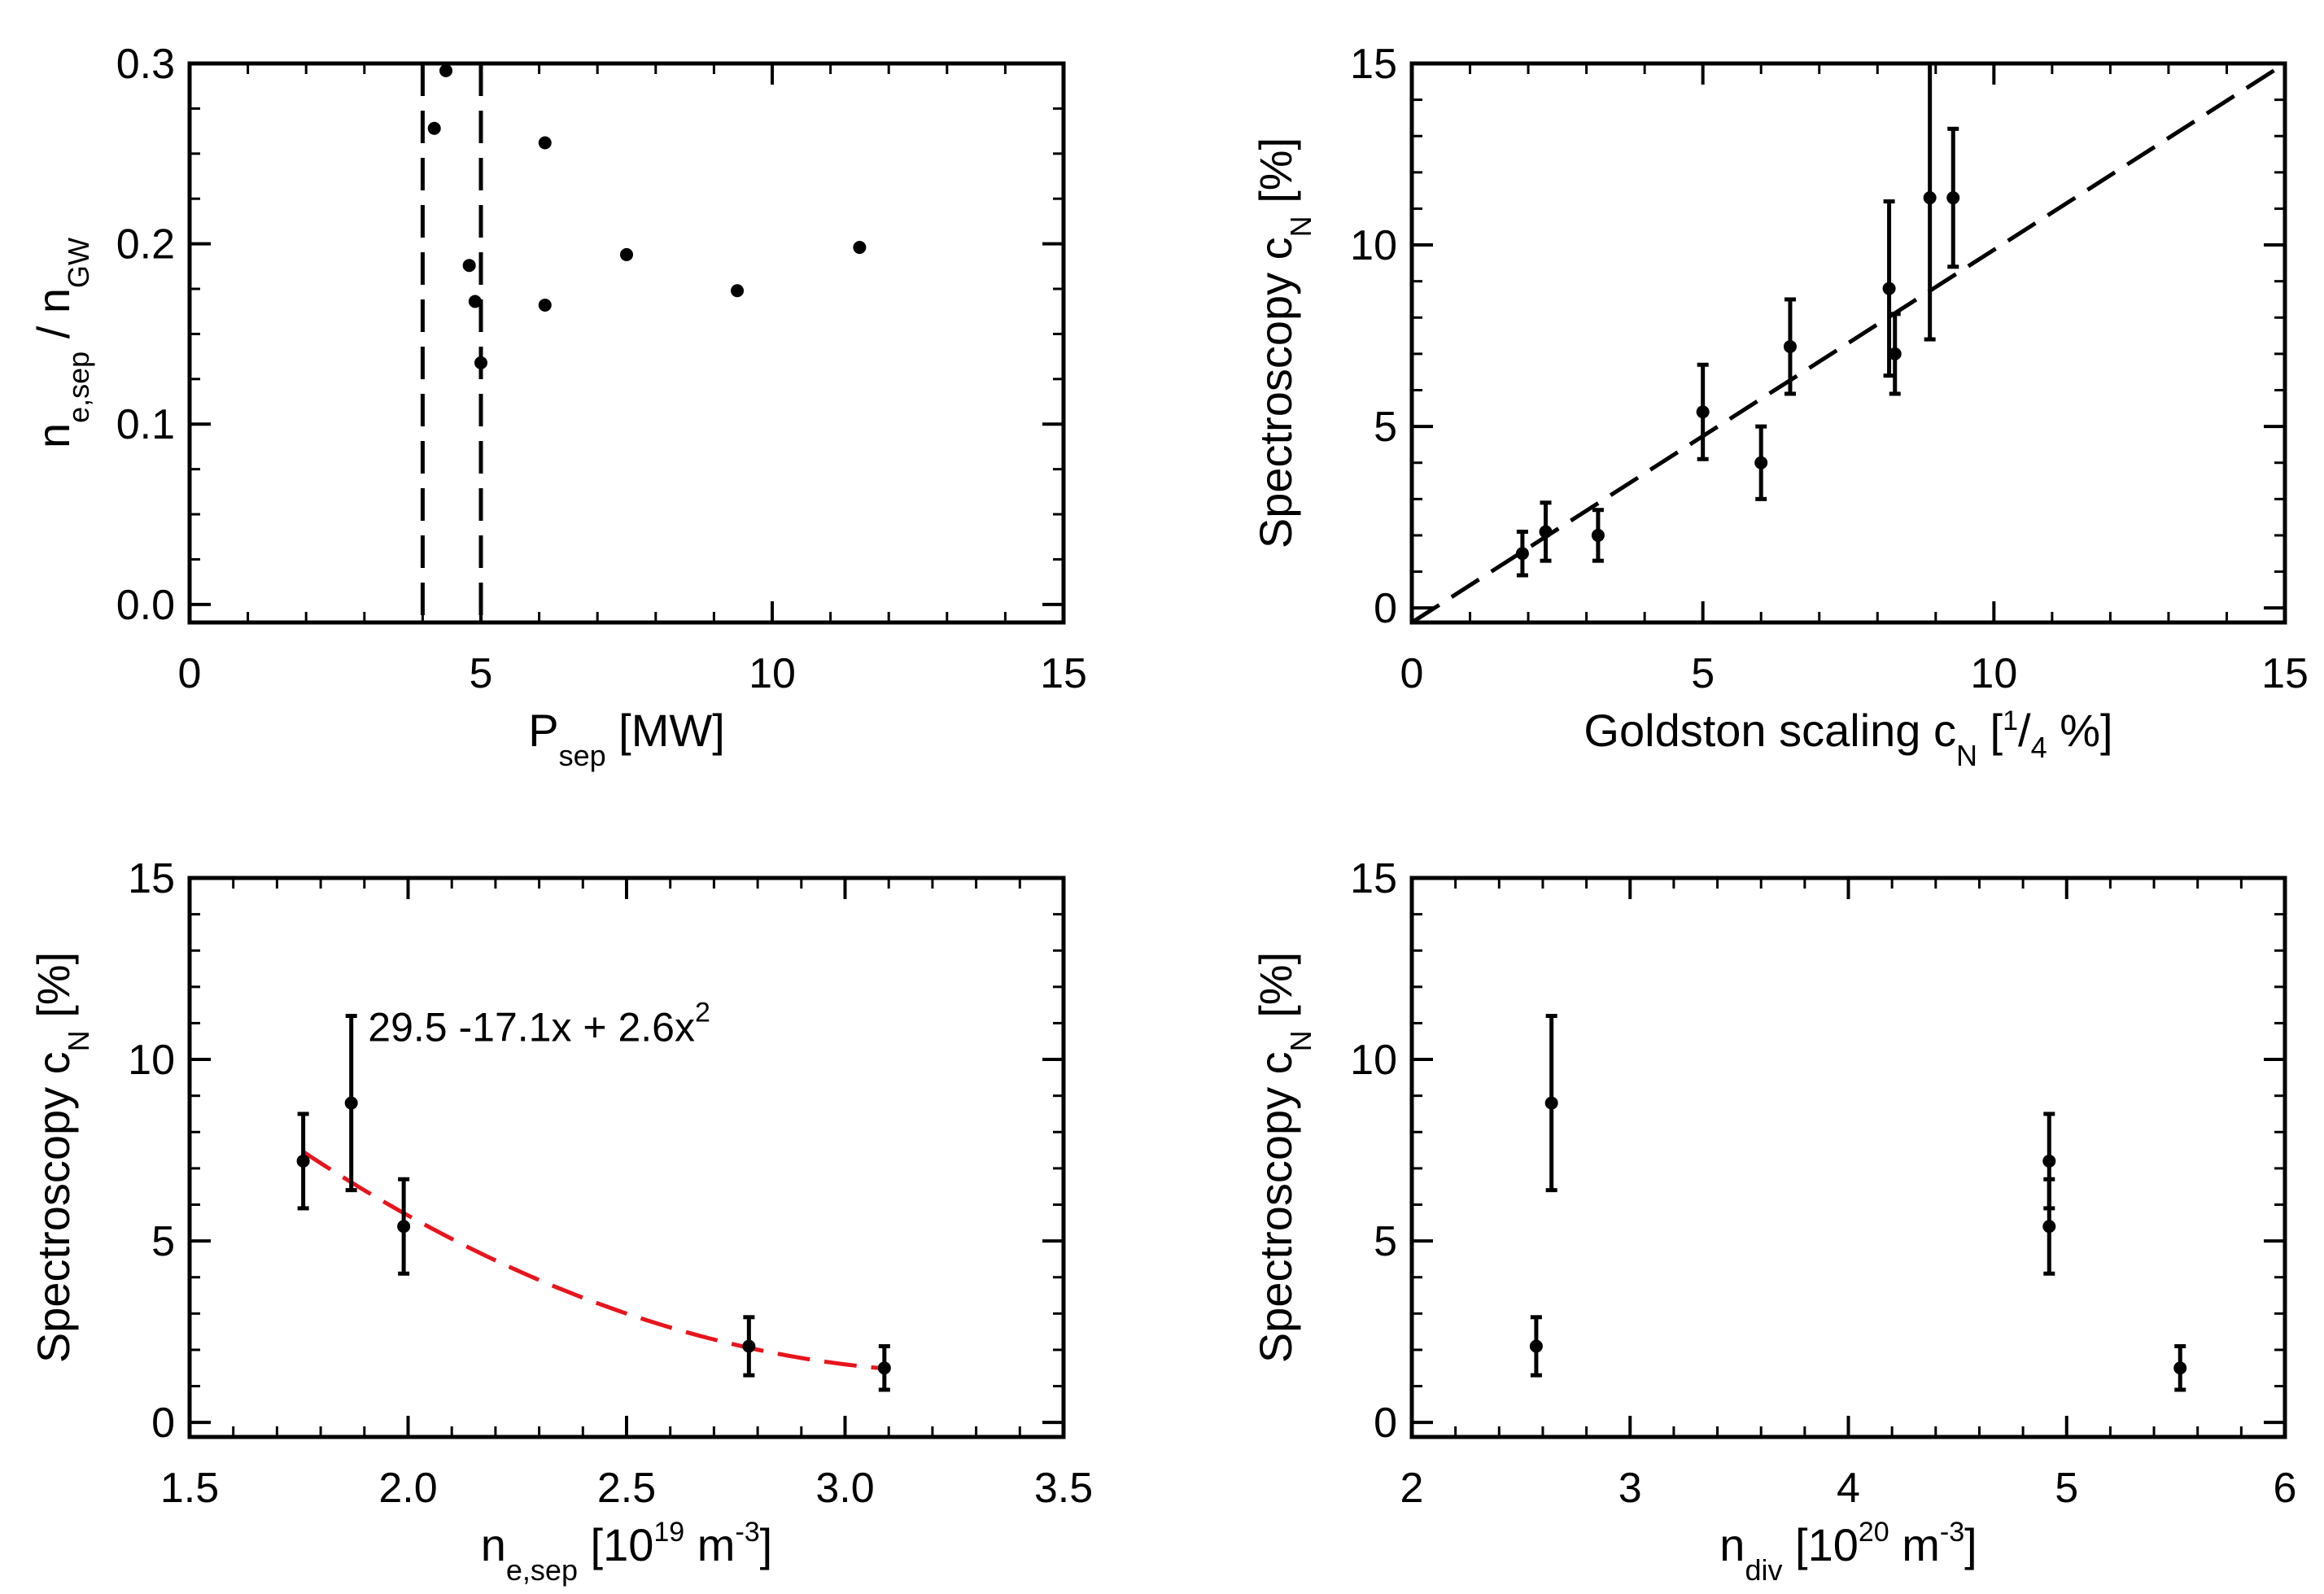 This screenshot has width=2324, height=1594. I want to click on panel1-plot-area, so click(643, 342).